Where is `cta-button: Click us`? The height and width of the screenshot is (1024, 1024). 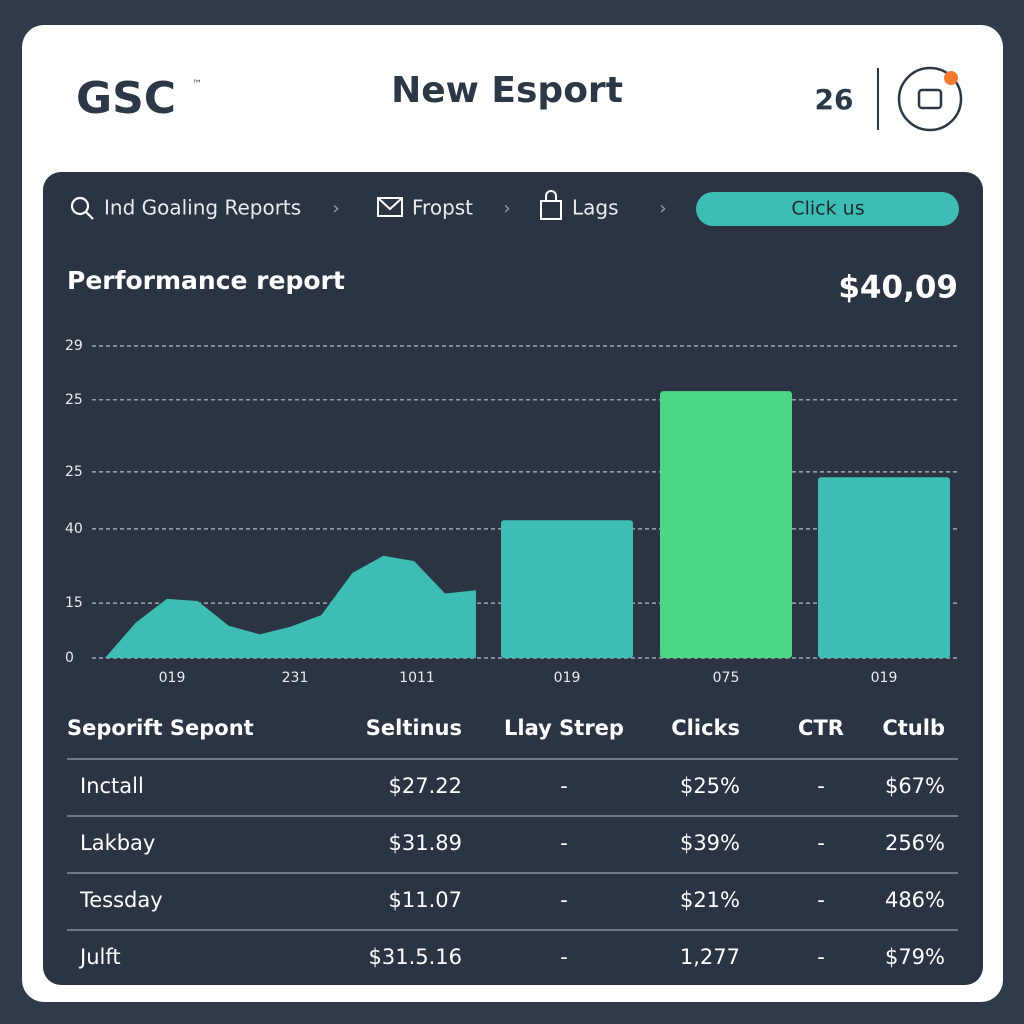
cta-button: Click us is located at coordinates (827, 209).